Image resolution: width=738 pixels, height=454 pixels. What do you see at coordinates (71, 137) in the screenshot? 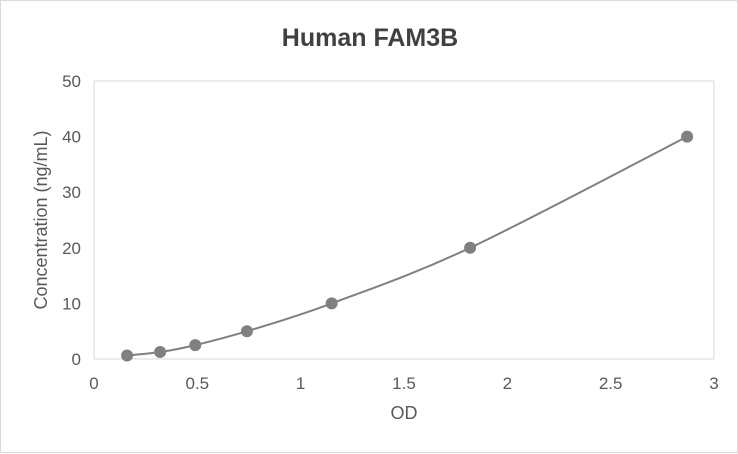
I see `y-tick-label: 40` at bounding box center [71, 137].